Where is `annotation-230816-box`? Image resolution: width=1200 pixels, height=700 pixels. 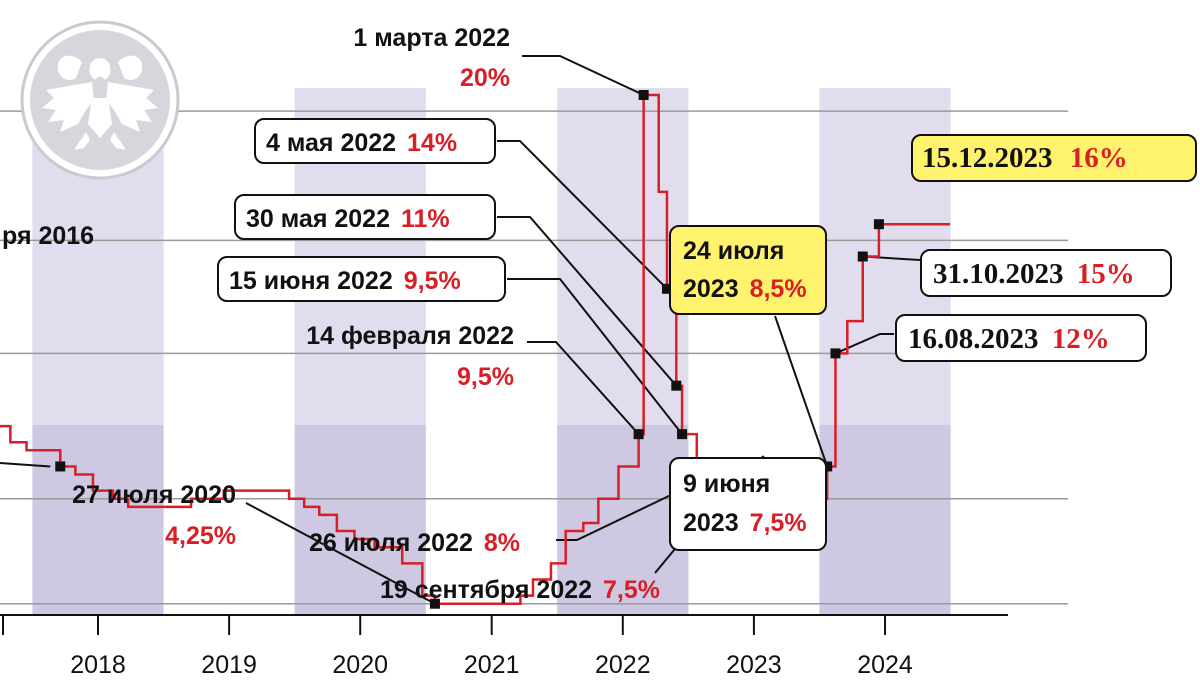
annotation-230816-box is located at coordinates (1021, 338).